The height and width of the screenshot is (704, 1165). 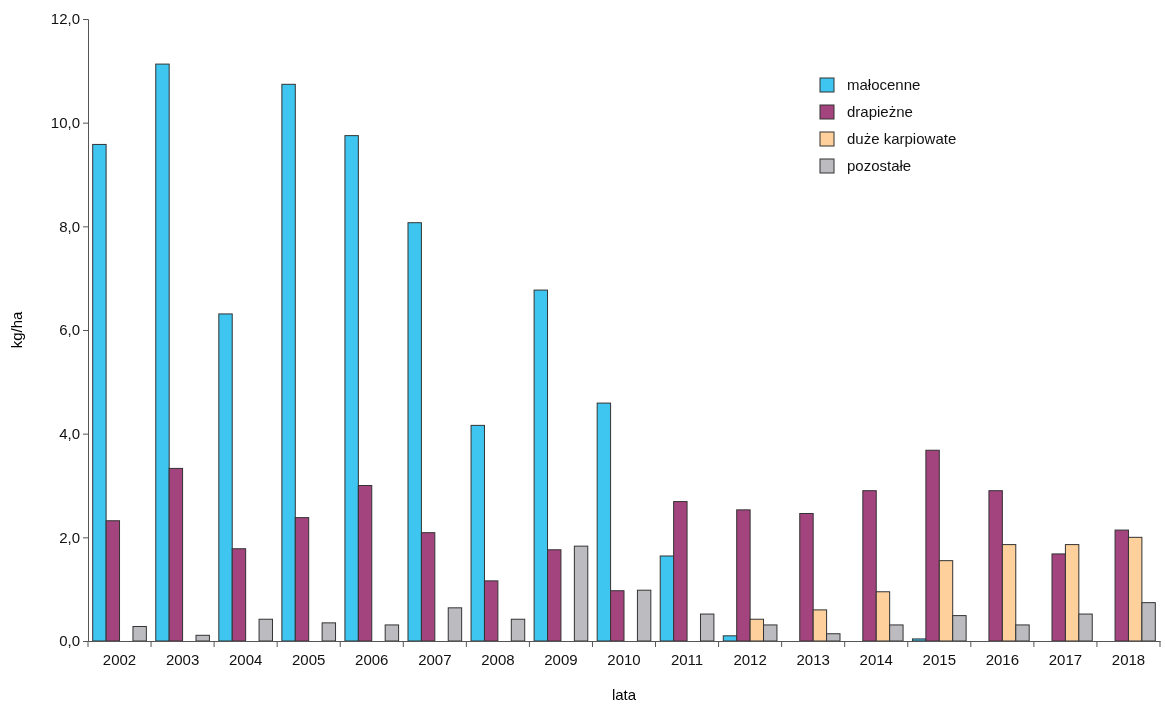 What do you see at coordinates (884, 84) in the screenshot?
I see `legend-label: małocenne` at bounding box center [884, 84].